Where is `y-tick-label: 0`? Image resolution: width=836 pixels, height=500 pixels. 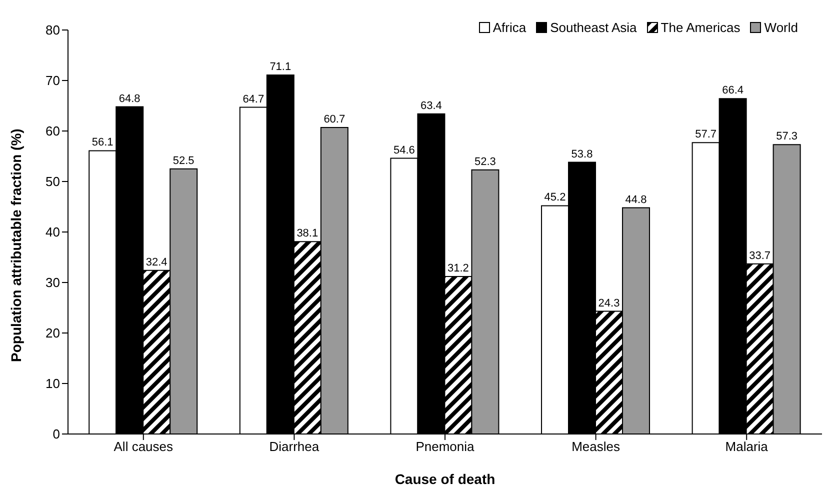
y-tick-label: 0 is located at coordinates (56, 434).